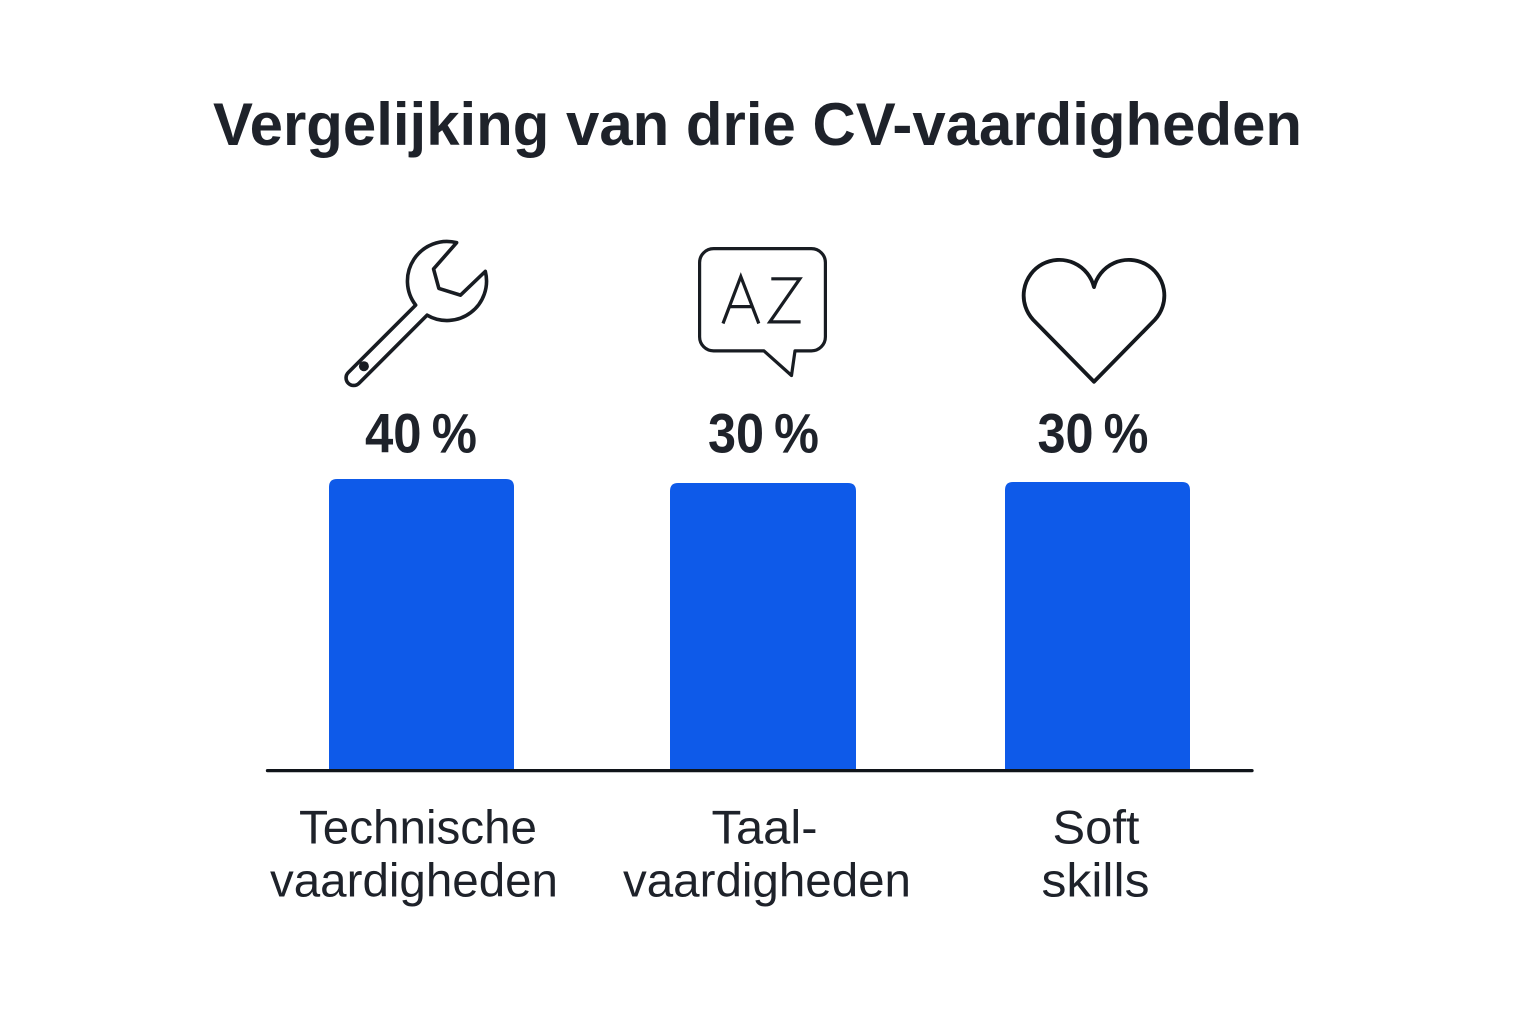 This screenshot has width=1536, height=1024. I want to click on svg-text: Soft, so click(1096, 827).